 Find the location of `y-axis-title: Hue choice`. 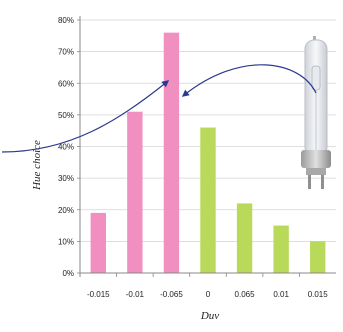

y-axis-title: Hue choice is located at coordinates (37, 165).